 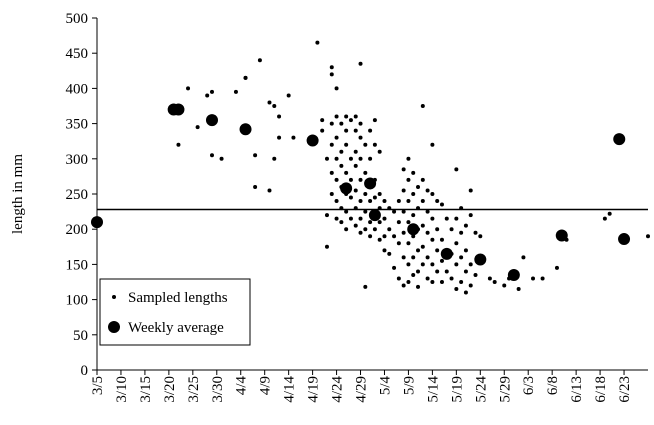 What do you see at coordinates (77, 195) in the screenshot?
I see `y-tick-label: 250` at bounding box center [77, 195].